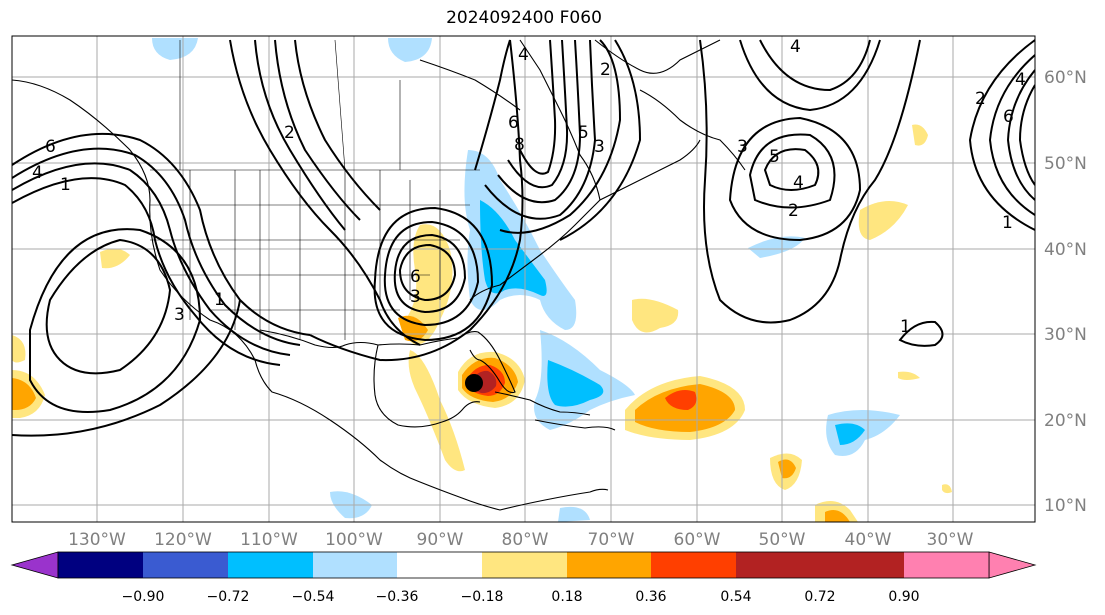 Image resolution: width=1105 pixels, height=615 pixels. What do you see at coordinates (228, 597) in the screenshot?
I see `colorbar-tick-label: −0.72` at bounding box center [228, 597].